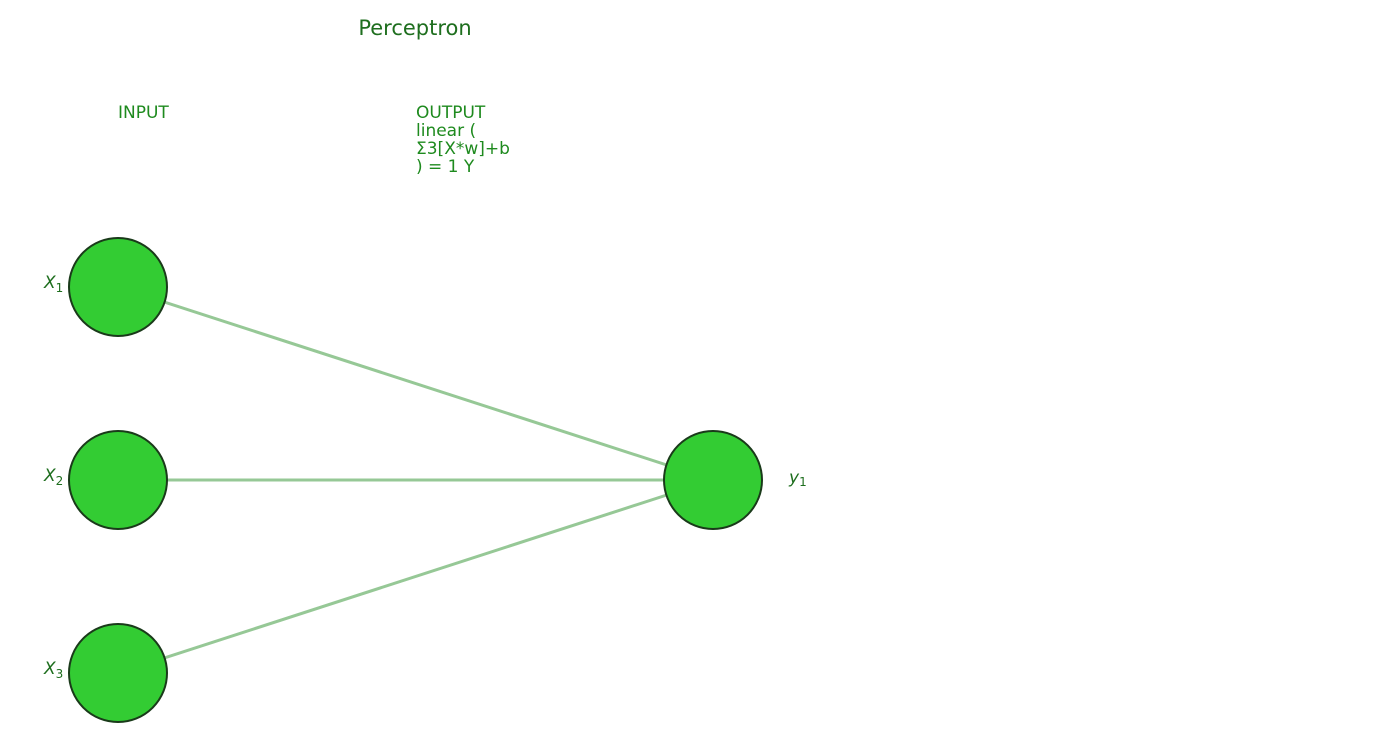 Image resolution: width=1400 pixels, height=739 pixels. I want to click on input-layer-label: INPUT, so click(143, 113).